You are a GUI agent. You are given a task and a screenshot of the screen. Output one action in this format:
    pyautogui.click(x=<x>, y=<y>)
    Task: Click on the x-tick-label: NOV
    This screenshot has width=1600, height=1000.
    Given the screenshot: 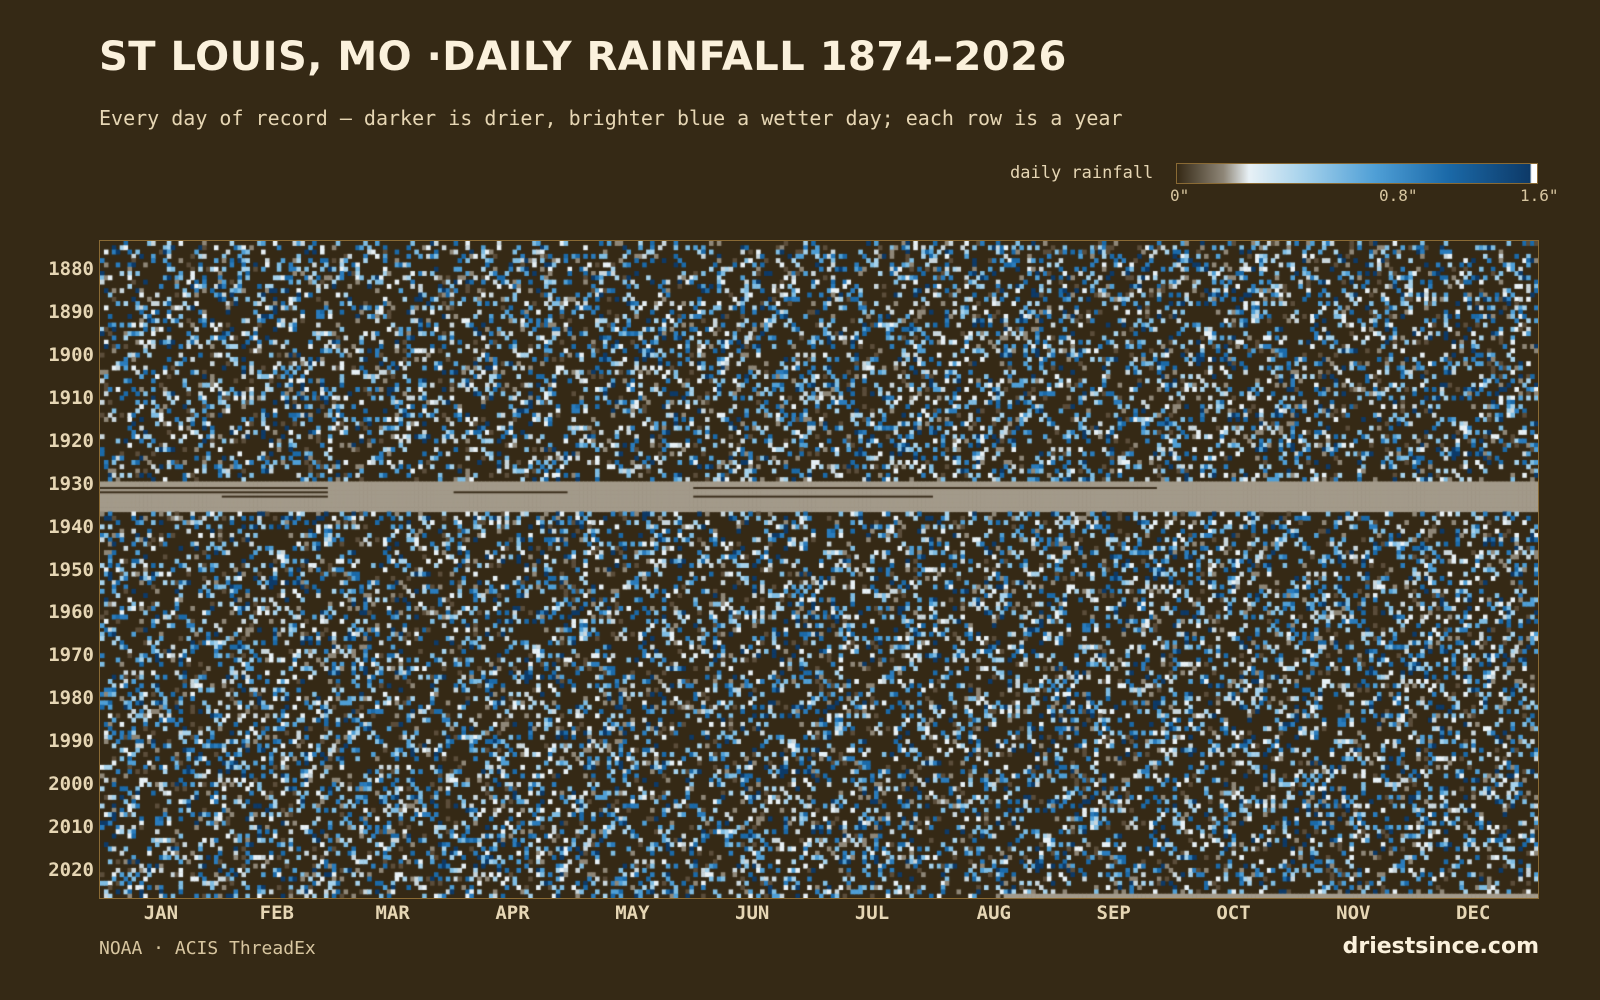 What is the action you would take?
    pyautogui.click(x=1353, y=913)
    